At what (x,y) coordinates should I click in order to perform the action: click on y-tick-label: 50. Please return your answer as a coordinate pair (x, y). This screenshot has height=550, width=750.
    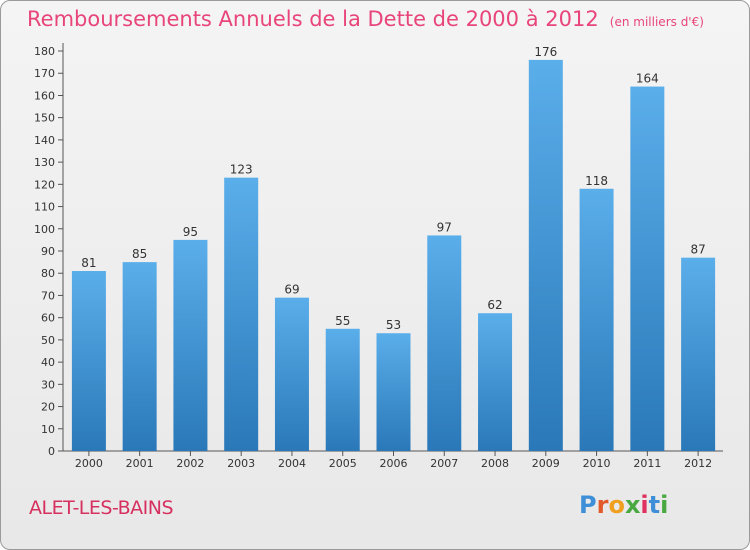
    Looking at the image, I should click on (48, 340).